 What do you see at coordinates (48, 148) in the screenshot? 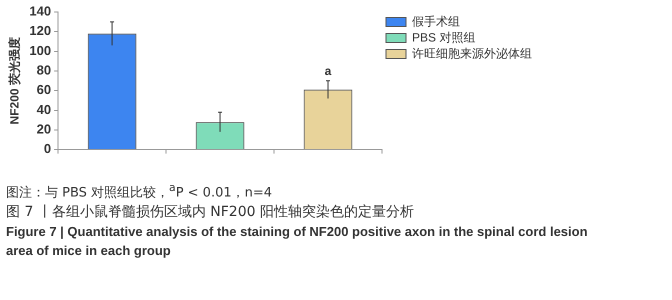
I see `y-tick-label: 0` at bounding box center [48, 148].